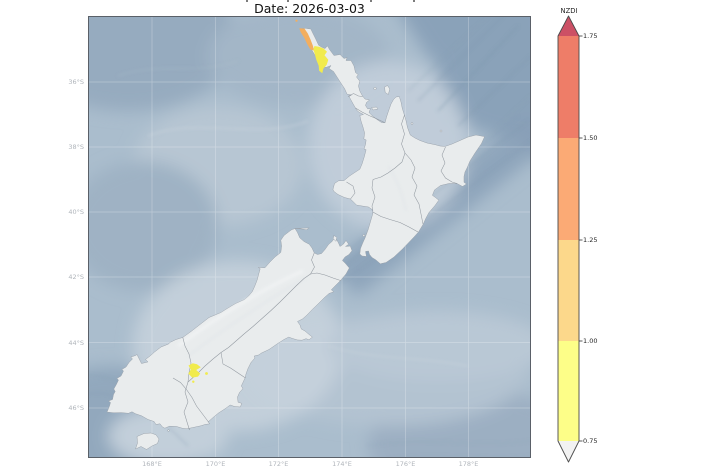 The image size is (710, 473). What do you see at coordinates (296, 20) in the screenshot?
I see `drought-patch-three-kings` at bounding box center [296, 20].